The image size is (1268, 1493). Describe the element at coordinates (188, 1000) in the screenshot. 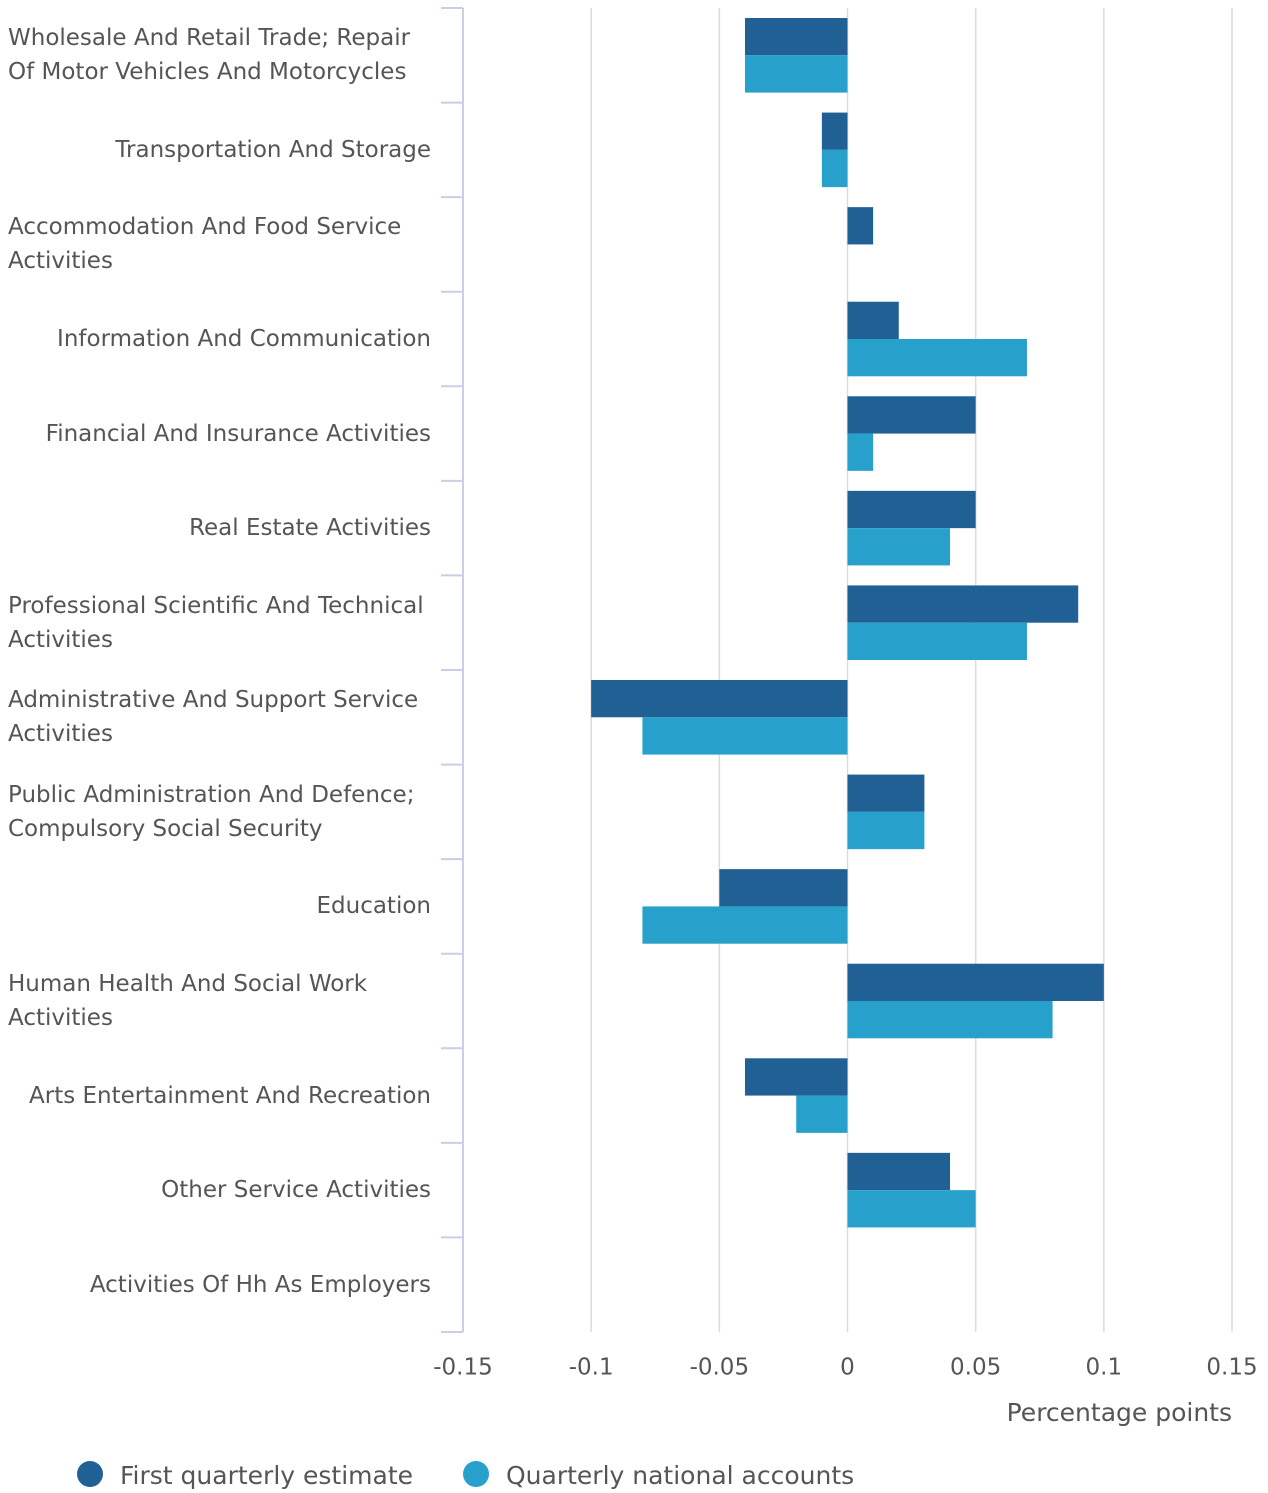

I see `category-text: Human Health And Social Work Activities` at that location.